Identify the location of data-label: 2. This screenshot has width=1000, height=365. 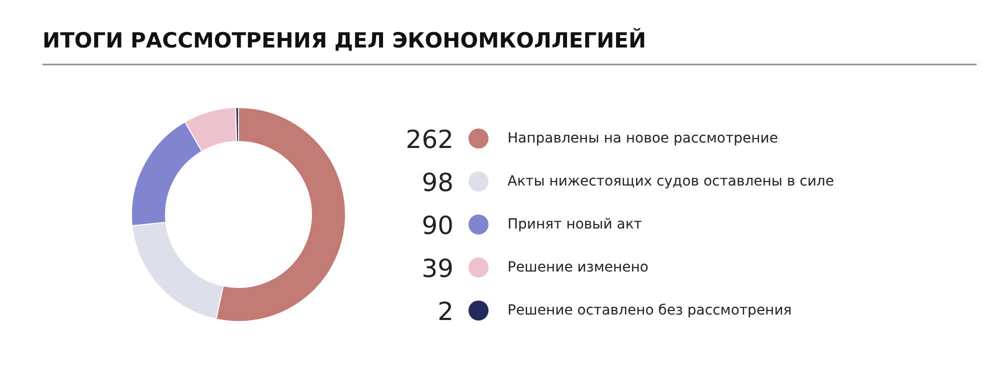
(446, 311).